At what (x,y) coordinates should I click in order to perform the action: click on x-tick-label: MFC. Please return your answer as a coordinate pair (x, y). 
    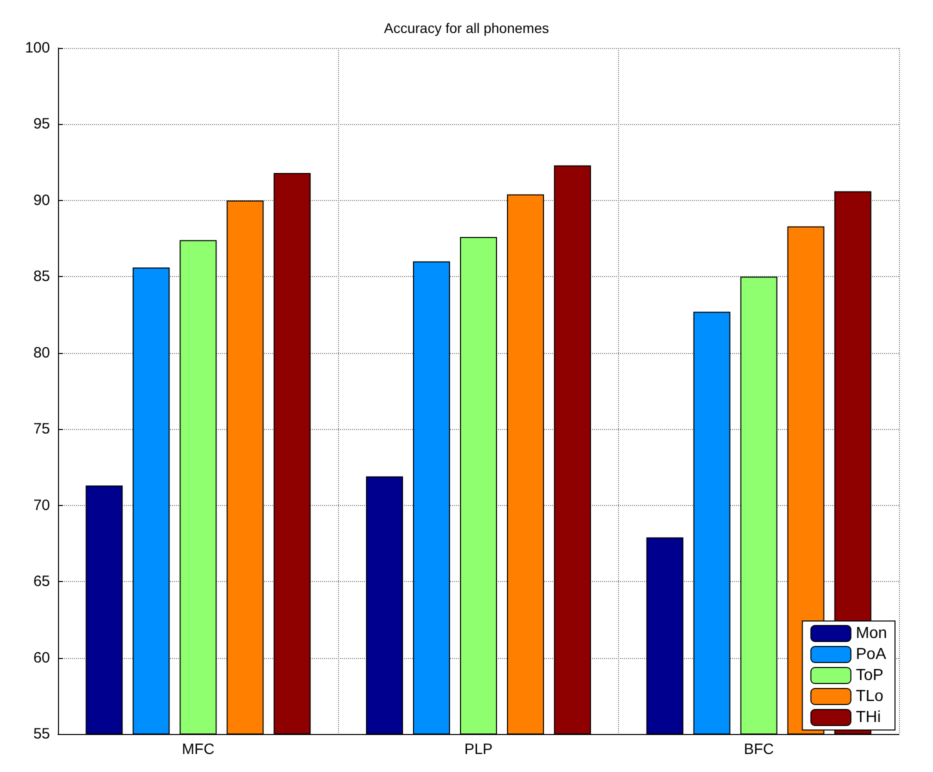
    Looking at the image, I should click on (198, 749).